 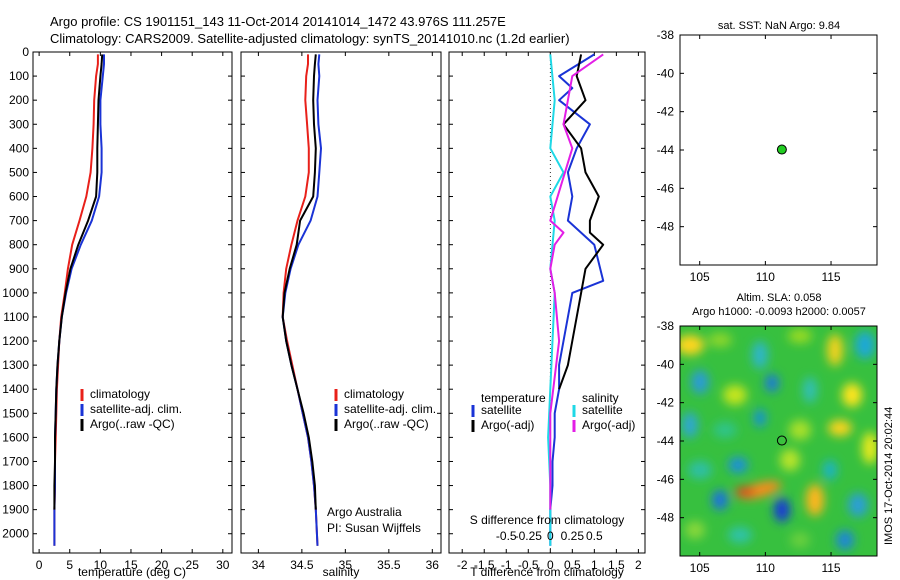 What do you see at coordinates (223, 565) in the screenshot?
I see `x-tick-label: 30` at bounding box center [223, 565].